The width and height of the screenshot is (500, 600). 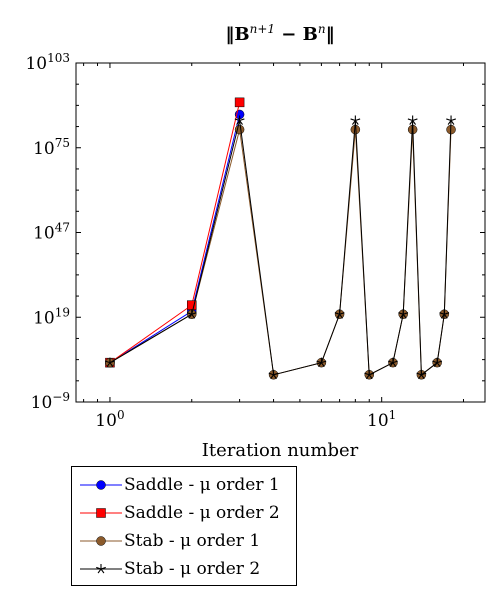 What do you see at coordinates (50, 401) in the screenshot?
I see `y-tick-label: 10−9` at bounding box center [50, 401].